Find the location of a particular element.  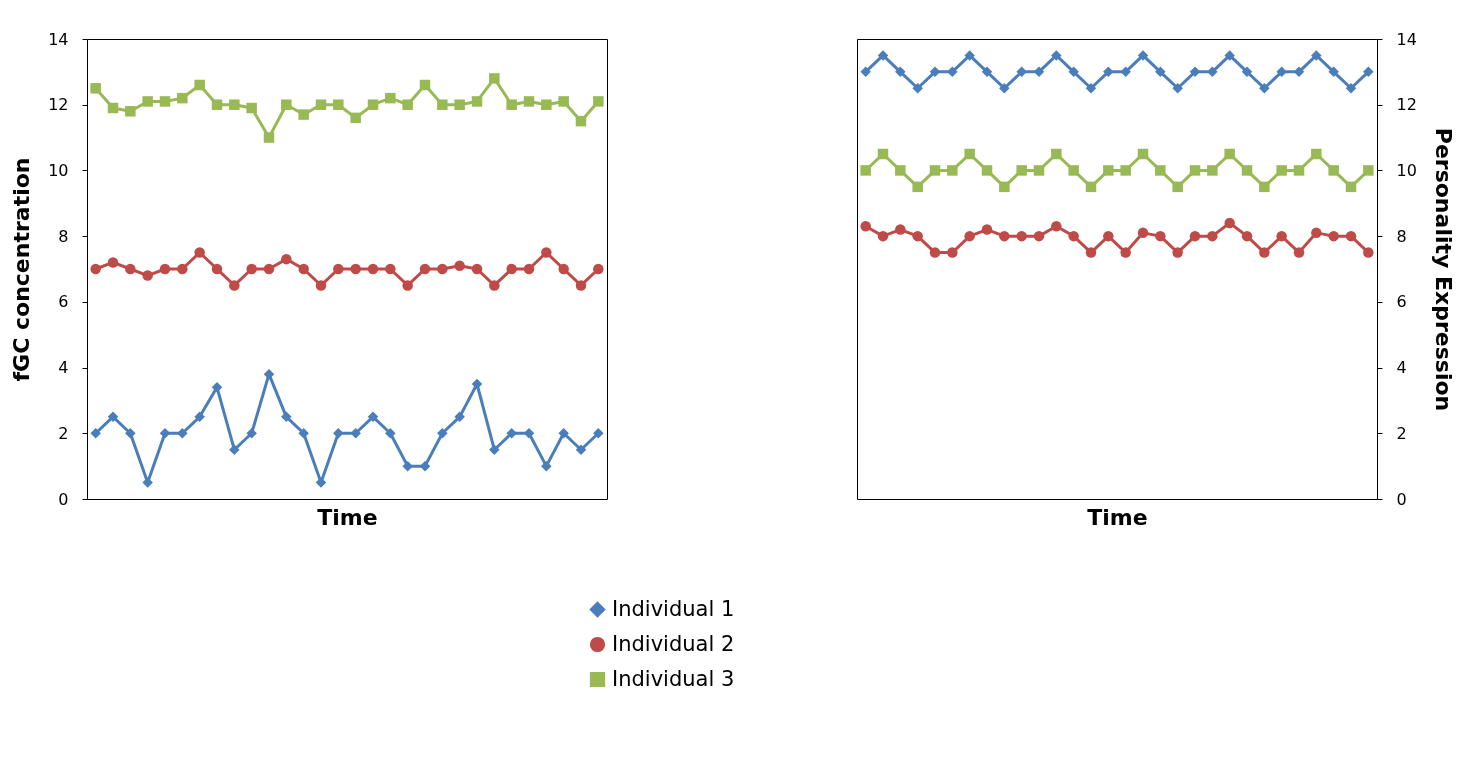

x-axis-title: Time is located at coordinates (1117, 517).